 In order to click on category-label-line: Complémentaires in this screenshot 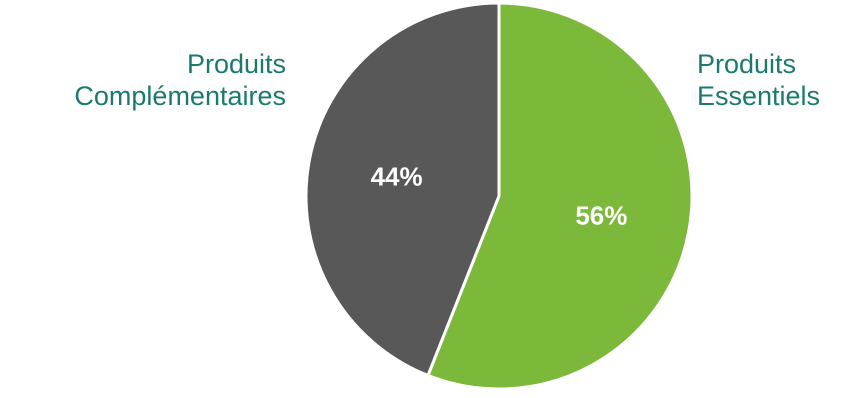, I will do `click(180, 96)`.